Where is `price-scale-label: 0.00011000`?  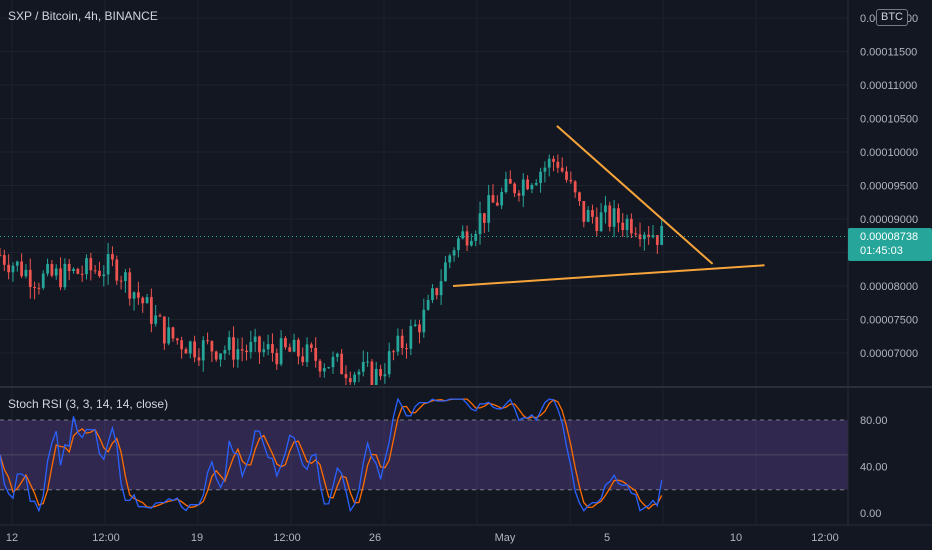 price-scale-label: 0.00011000 is located at coordinates (888, 86).